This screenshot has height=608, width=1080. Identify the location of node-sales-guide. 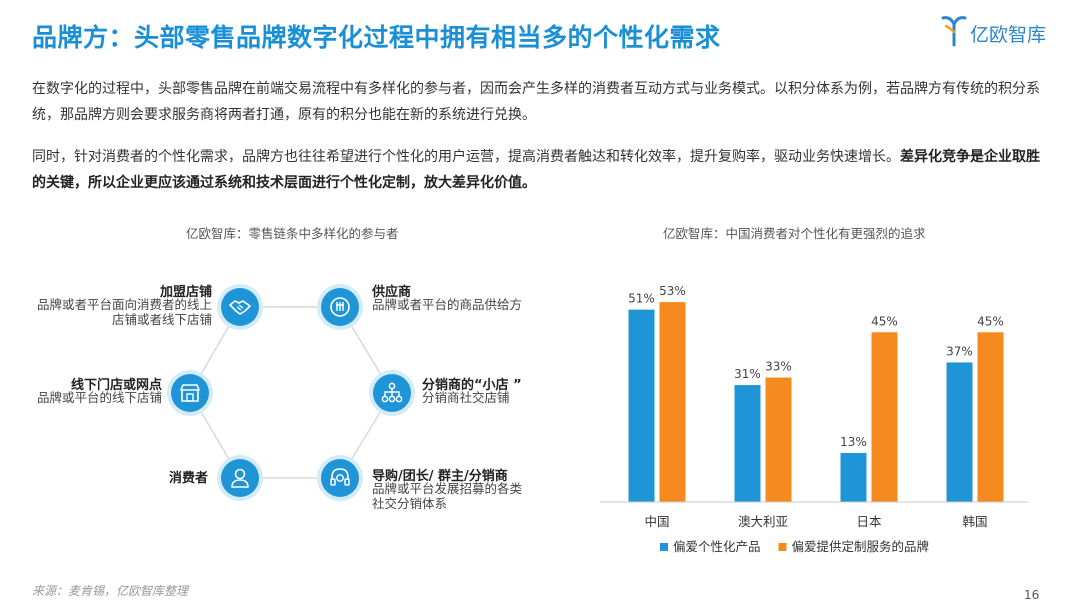
(340, 478).